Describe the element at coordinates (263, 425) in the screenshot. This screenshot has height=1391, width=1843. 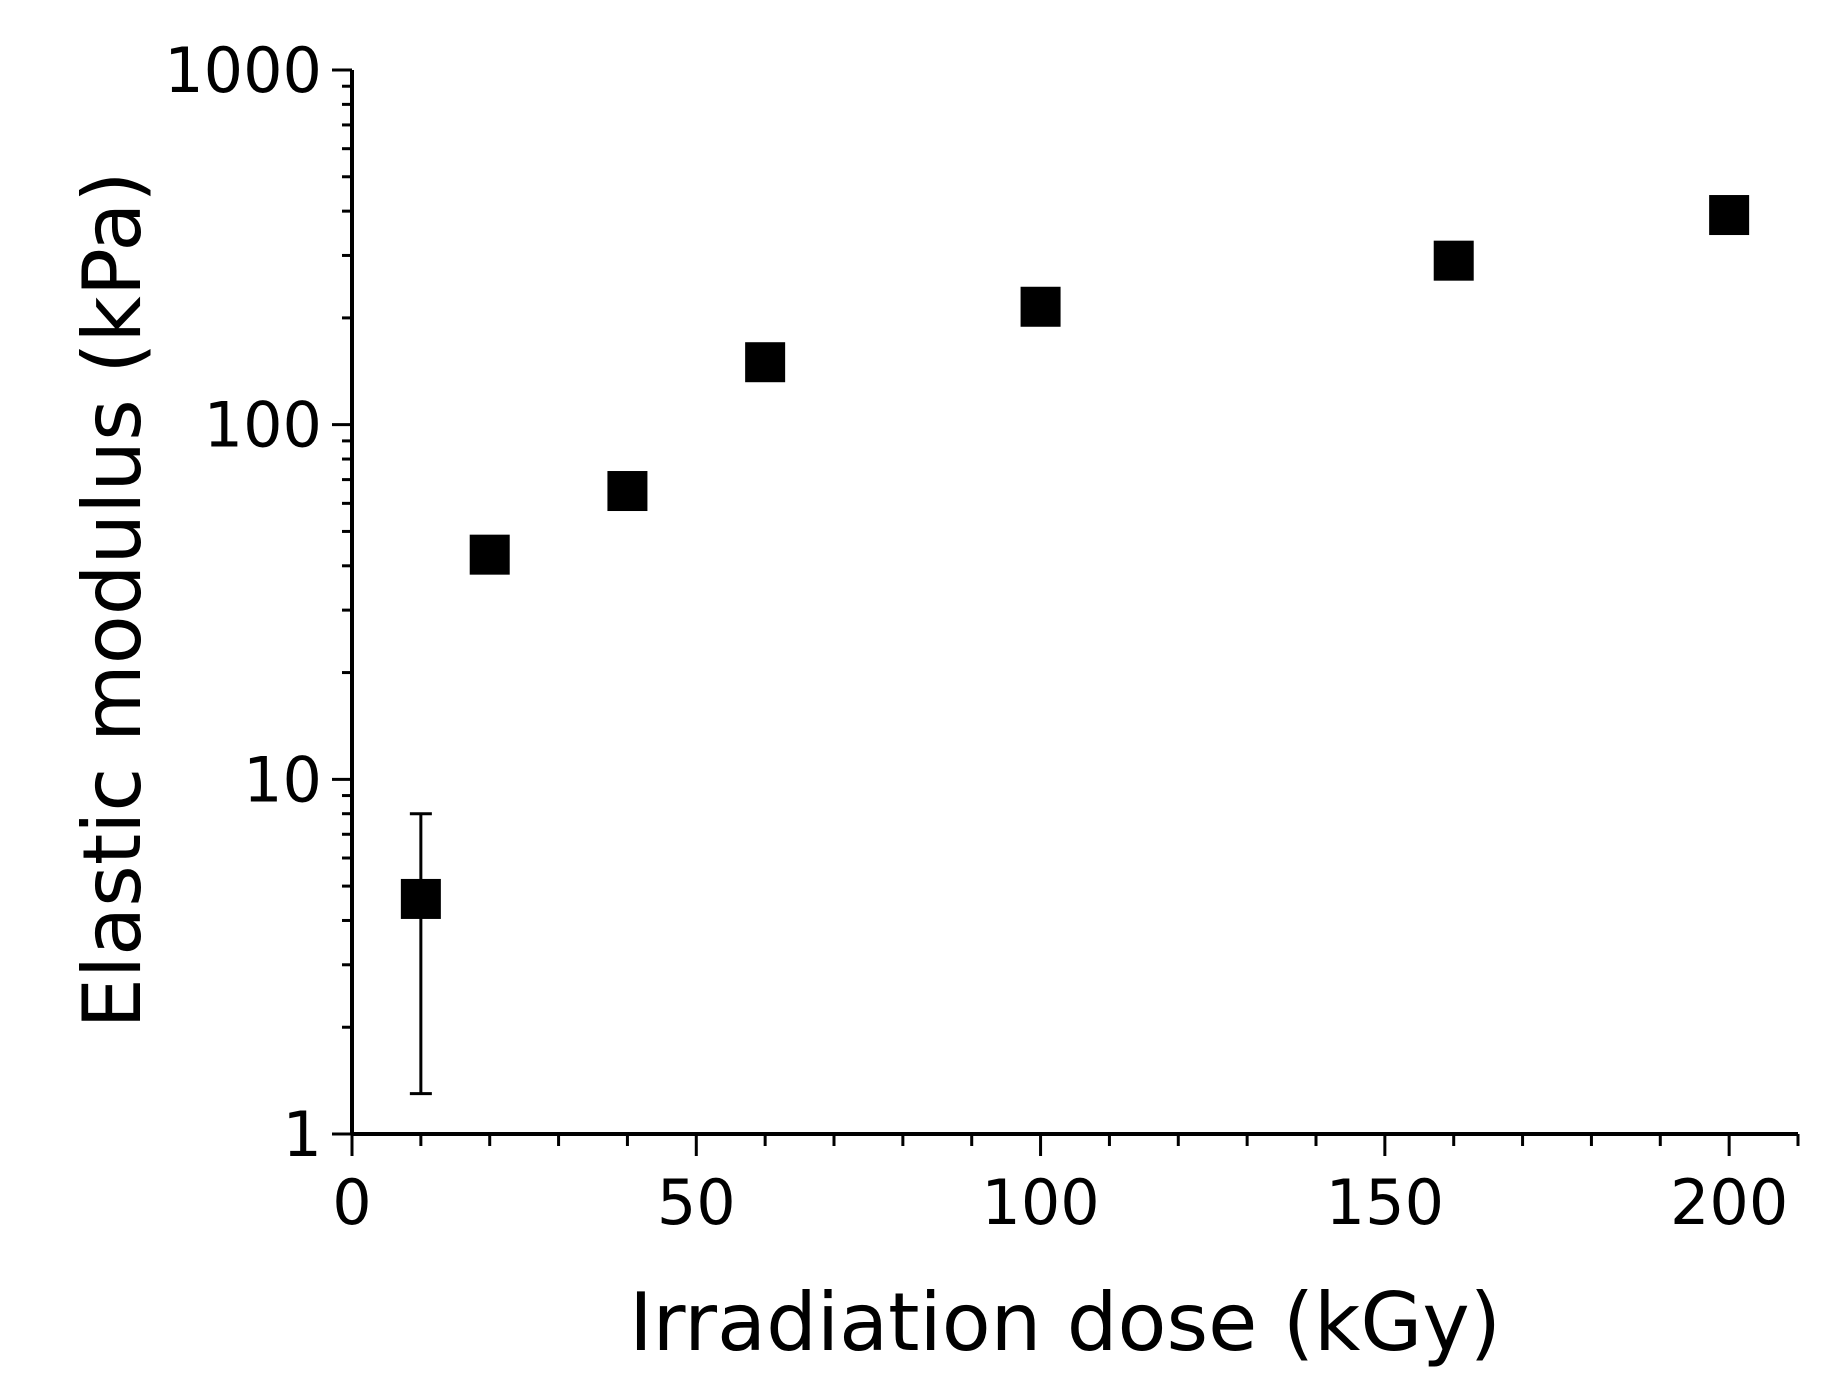
I see `y-tick-label: 100` at that location.